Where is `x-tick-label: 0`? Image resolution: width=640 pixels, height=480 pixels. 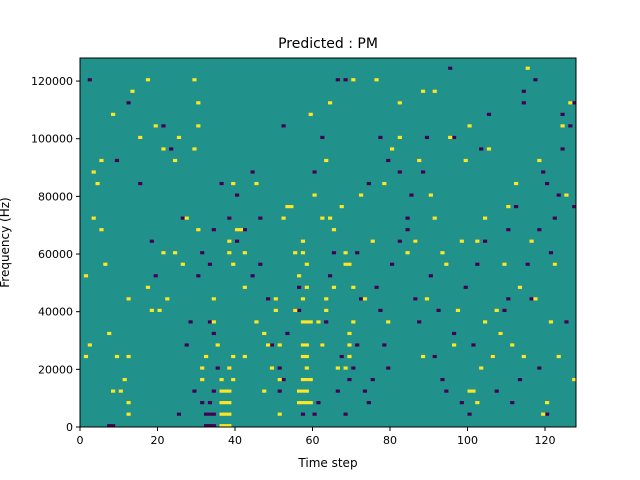
x-tick-label: 0 is located at coordinates (80, 440).